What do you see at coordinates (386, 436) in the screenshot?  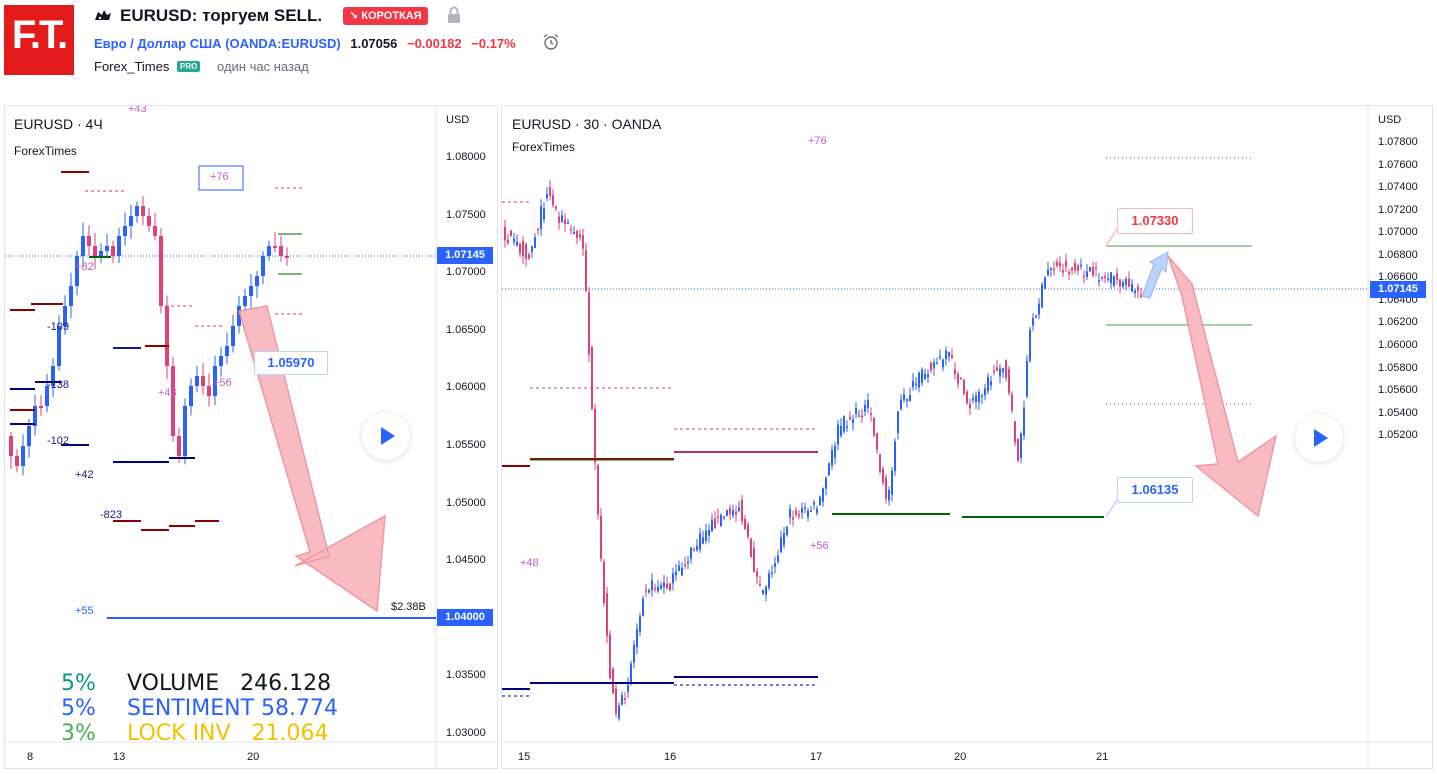 I see `left-play-button` at bounding box center [386, 436].